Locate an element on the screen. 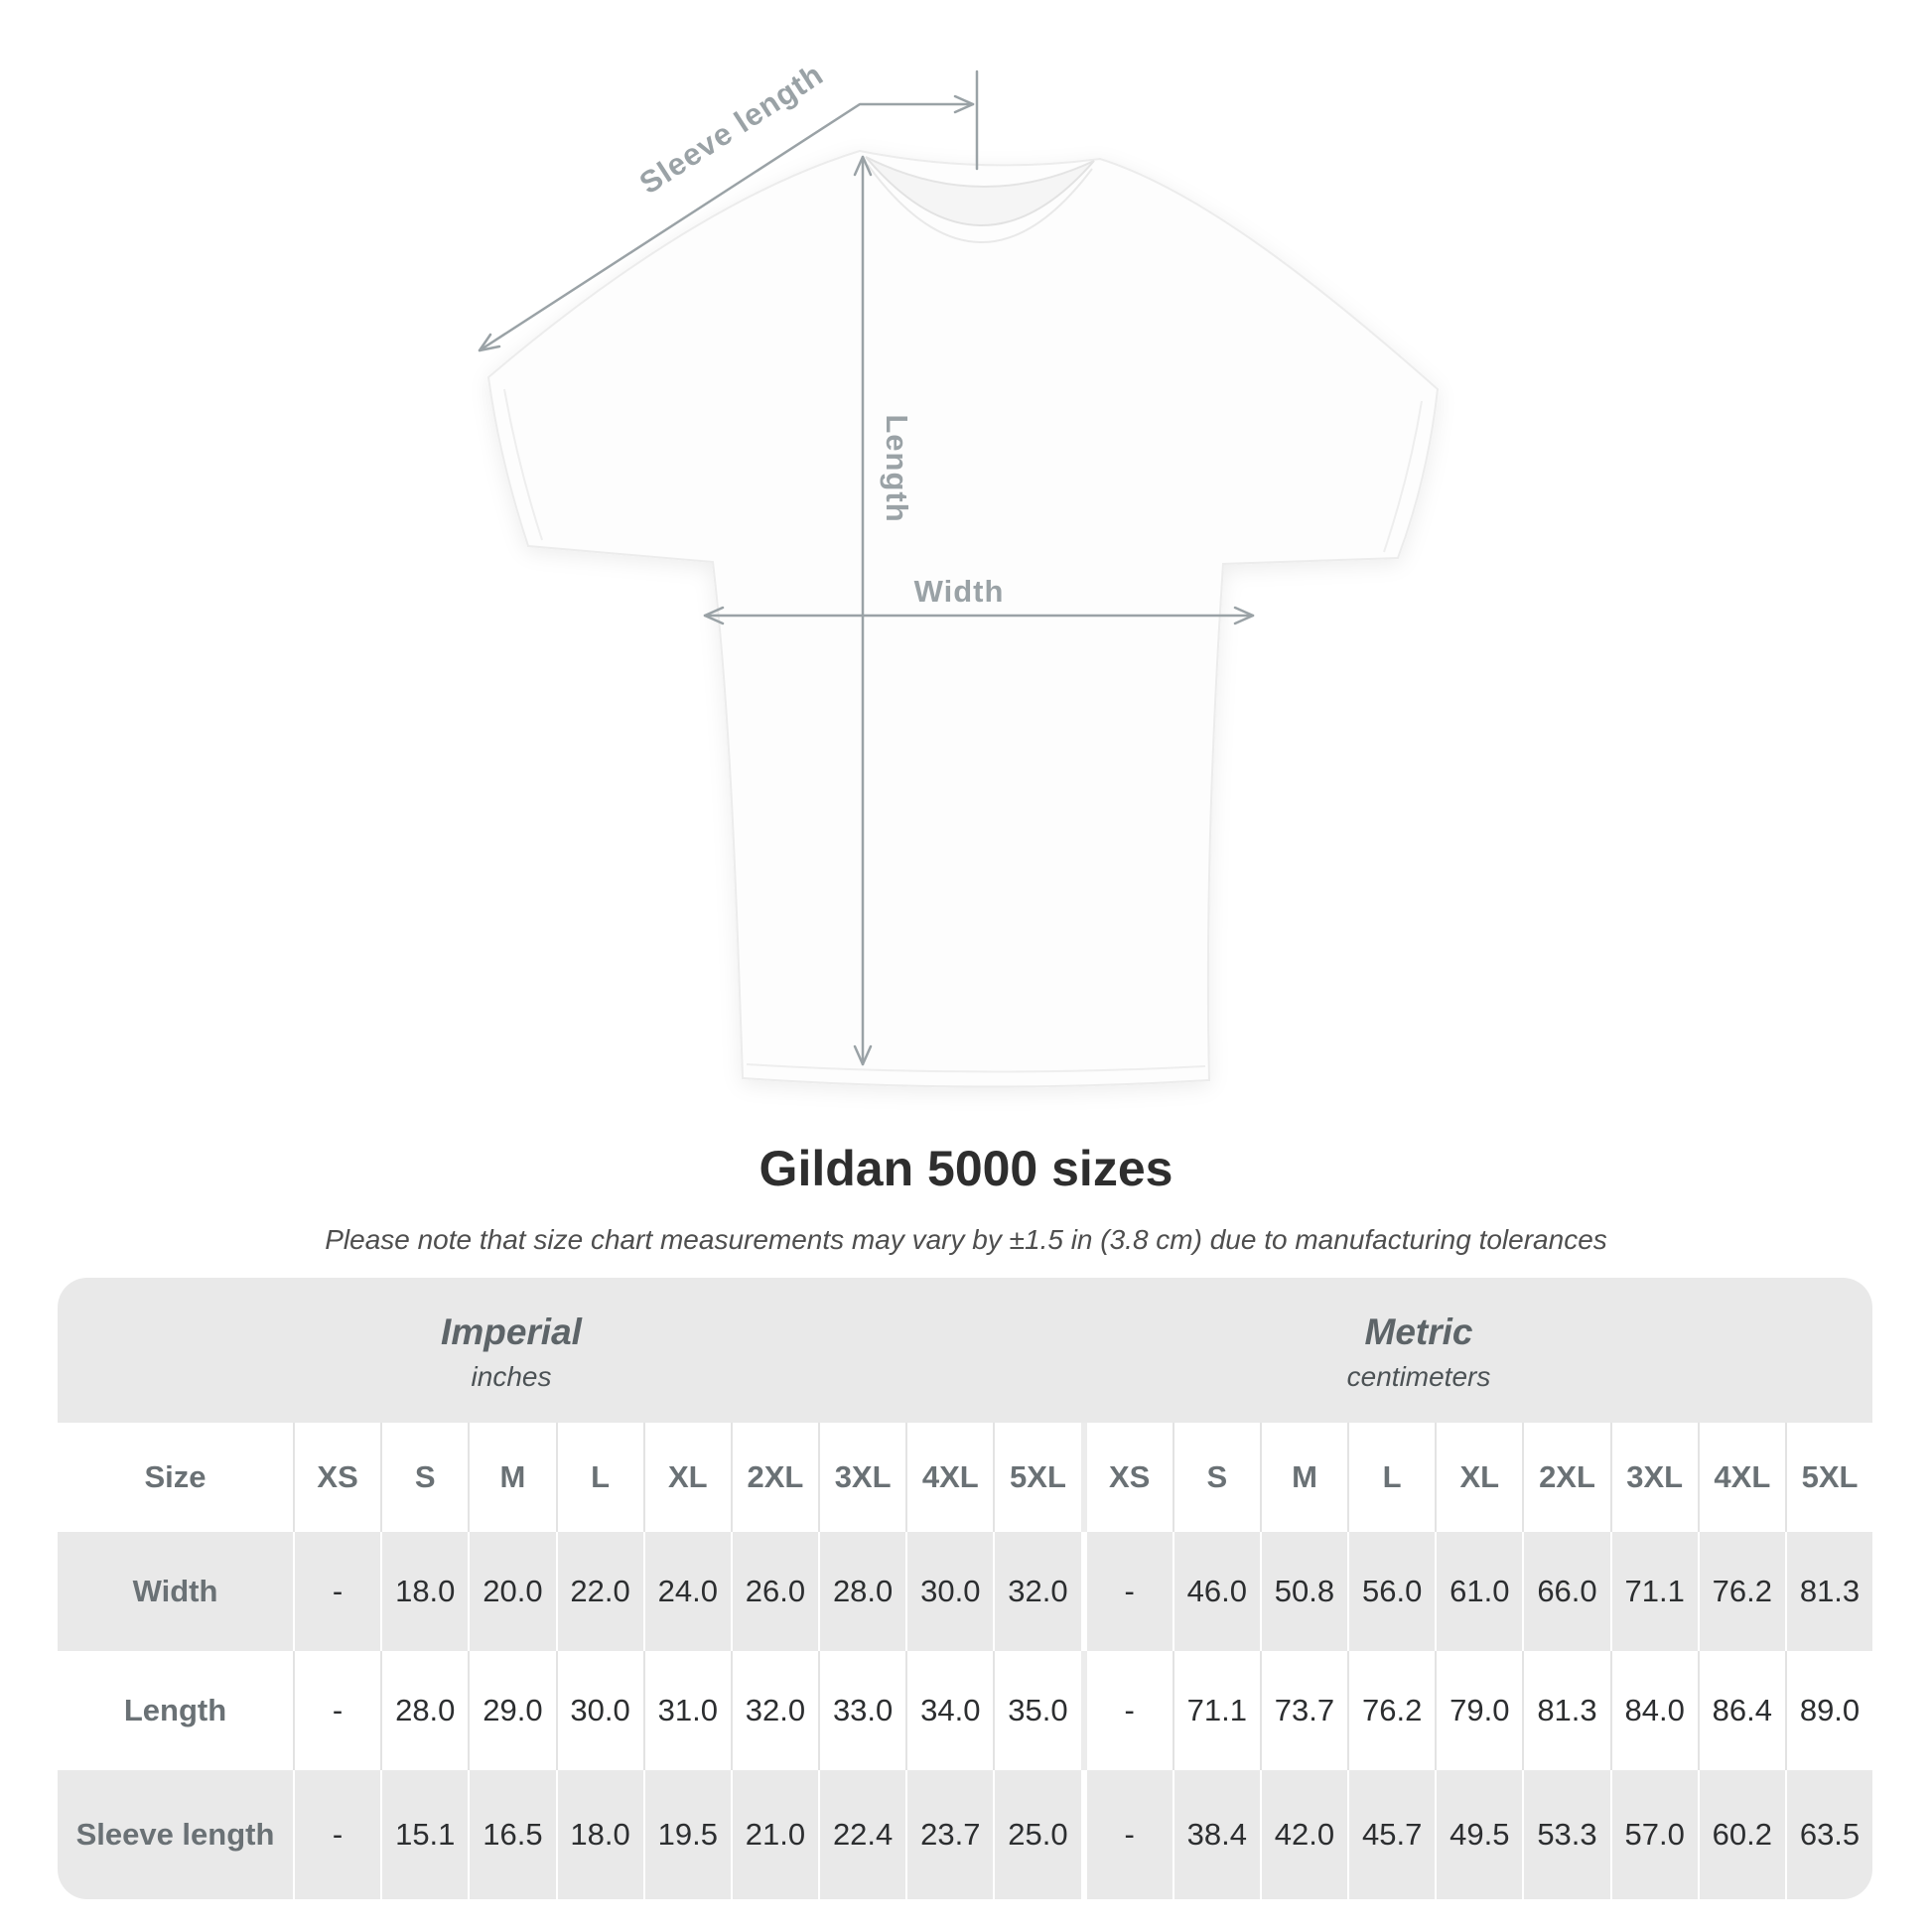 The height and width of the screenshot is (1932, 1932). width-label: Width is located at coordinates (959, 591).